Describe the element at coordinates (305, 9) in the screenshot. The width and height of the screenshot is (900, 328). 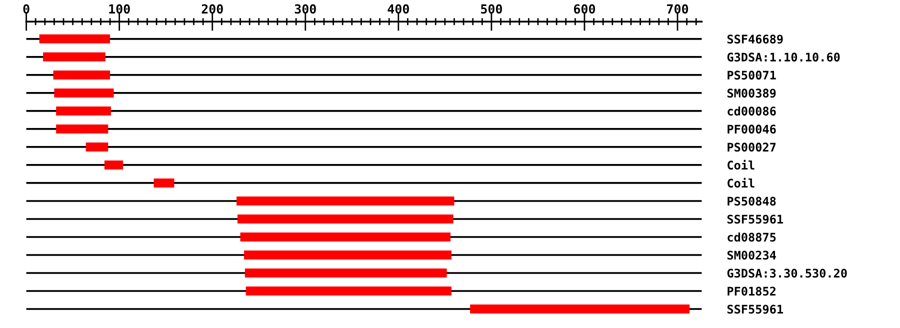
I see `x-tick-label: 300` at that location.